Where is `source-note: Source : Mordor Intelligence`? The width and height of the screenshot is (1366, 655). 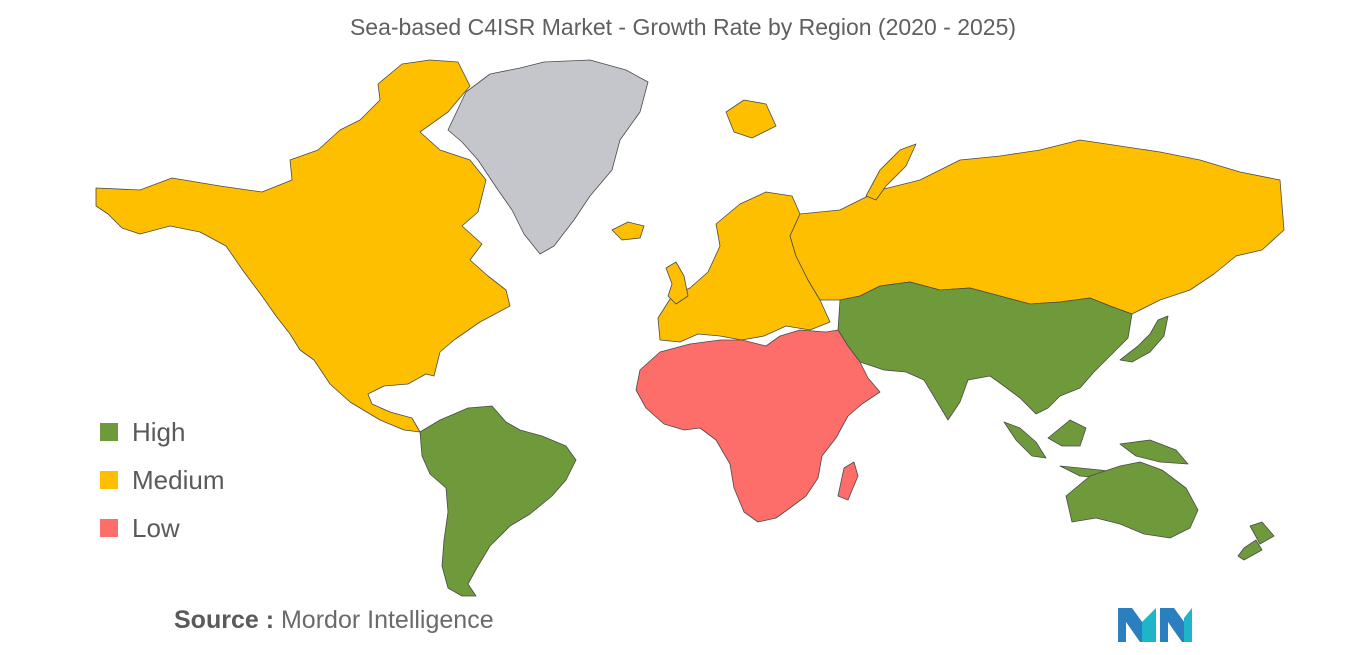
source-note: Source : Mordor Intelligence is located at coordinates (334, 620).